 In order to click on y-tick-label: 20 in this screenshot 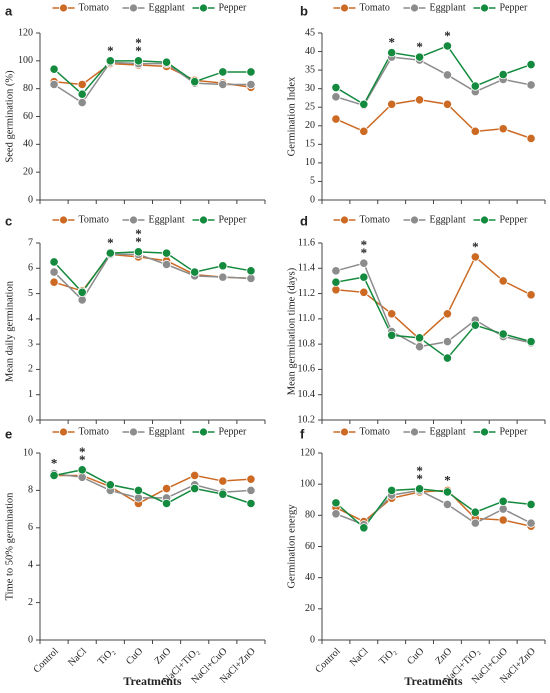, I will do `click(310, 608)`.